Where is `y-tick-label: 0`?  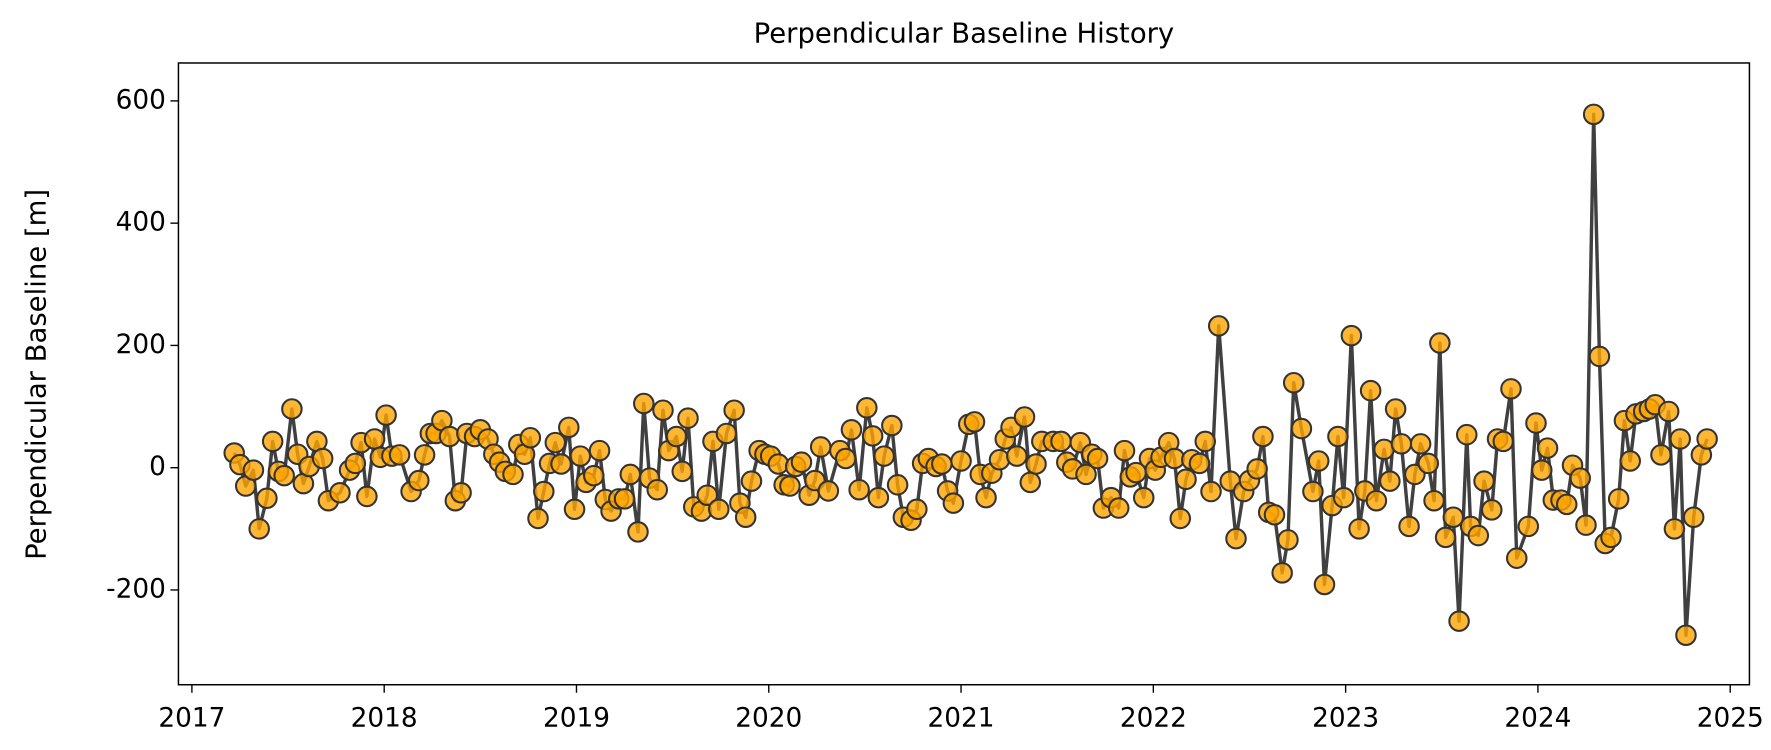
y-tick-label: 0 is located at coordinates (157, 467).